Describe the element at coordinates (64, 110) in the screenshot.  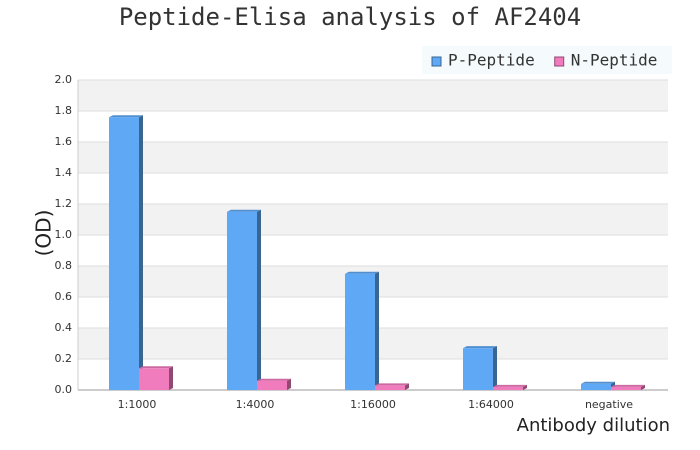
I see `y-tick-label: 1.8` at that location.